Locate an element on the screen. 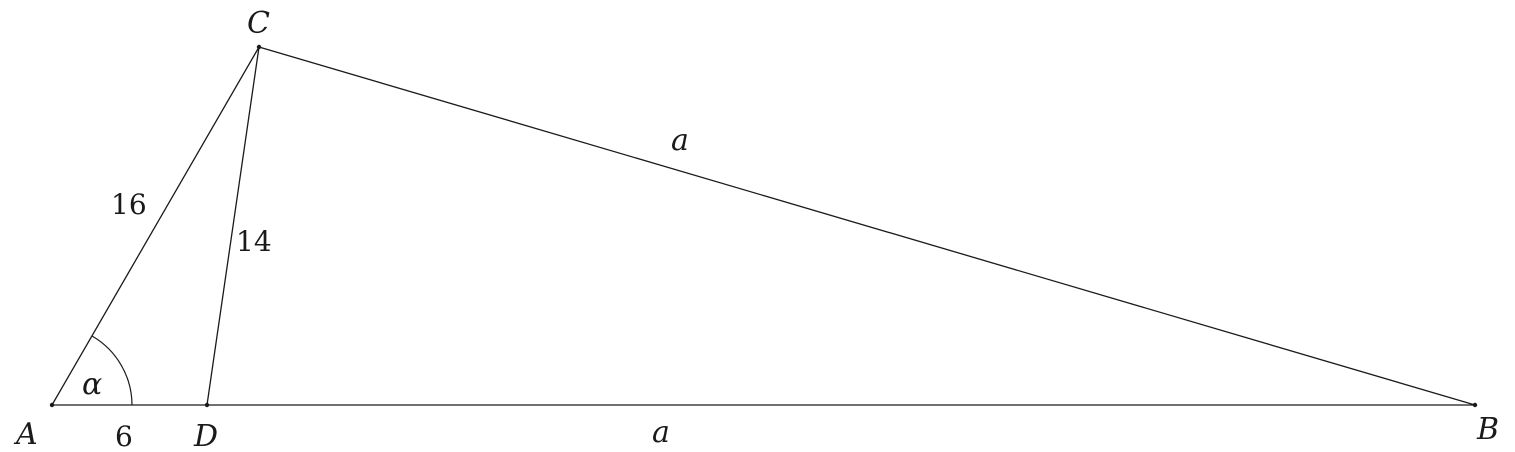 The height and width of the screenshot is (452, 1515). vertex-label-c: C is located at coordinates (258, 23).